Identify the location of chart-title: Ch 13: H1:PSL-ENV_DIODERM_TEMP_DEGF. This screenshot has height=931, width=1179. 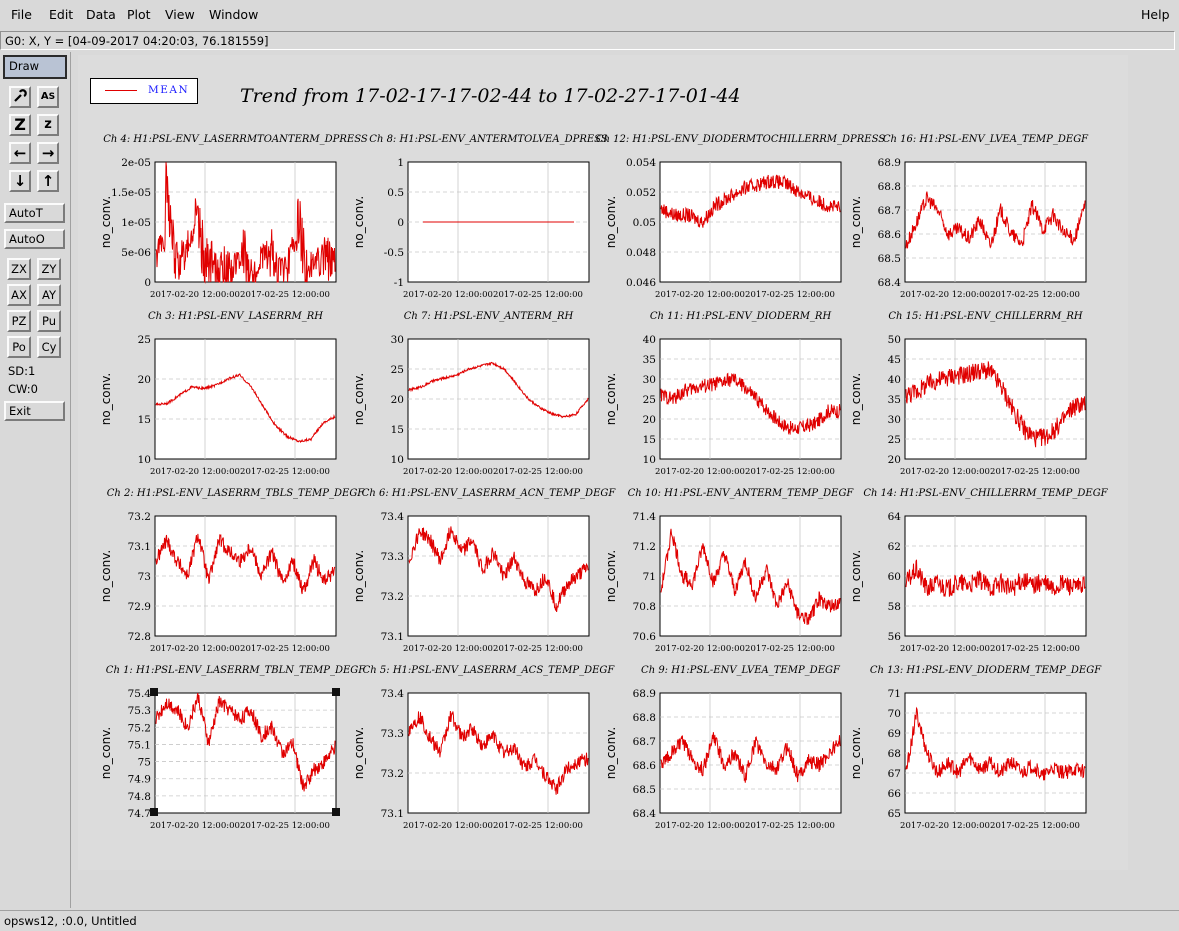
(986, 670).